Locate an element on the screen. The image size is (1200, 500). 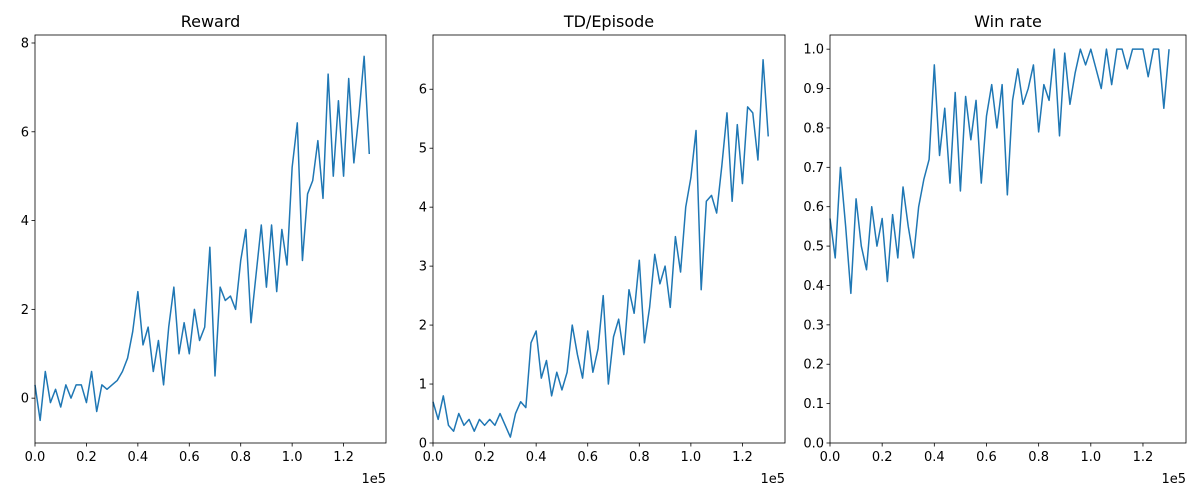
y-tick-label: 0.1 is located at coordinates (813, 404).